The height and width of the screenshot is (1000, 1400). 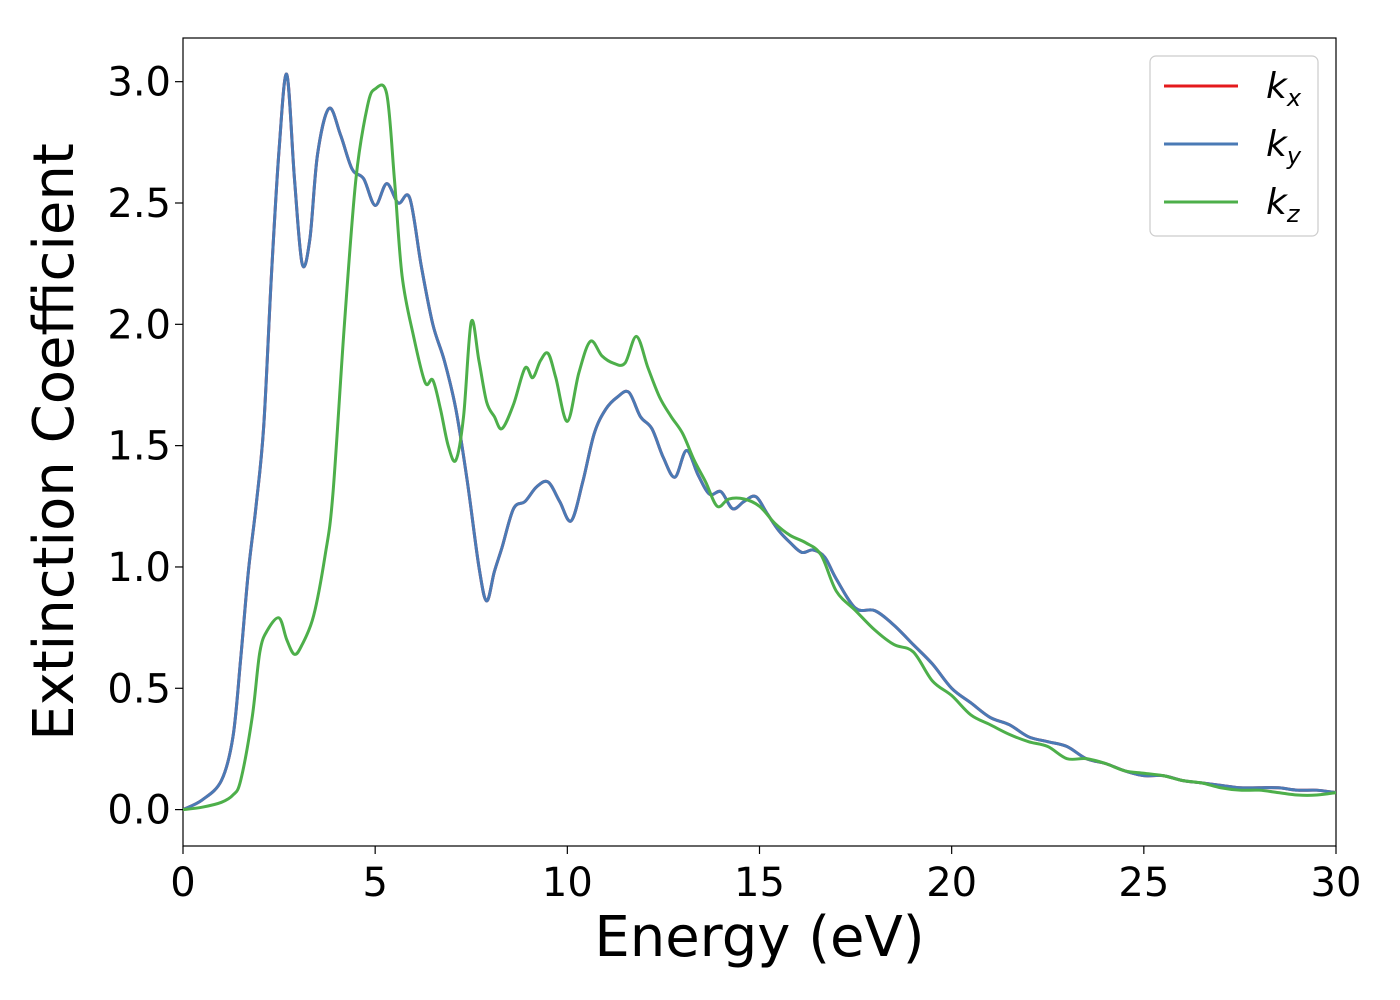 What do you see at coordinates (139, 447) in the screenshot?
I see `y-tick-label: 1.5` at bounding box center [139, 447].